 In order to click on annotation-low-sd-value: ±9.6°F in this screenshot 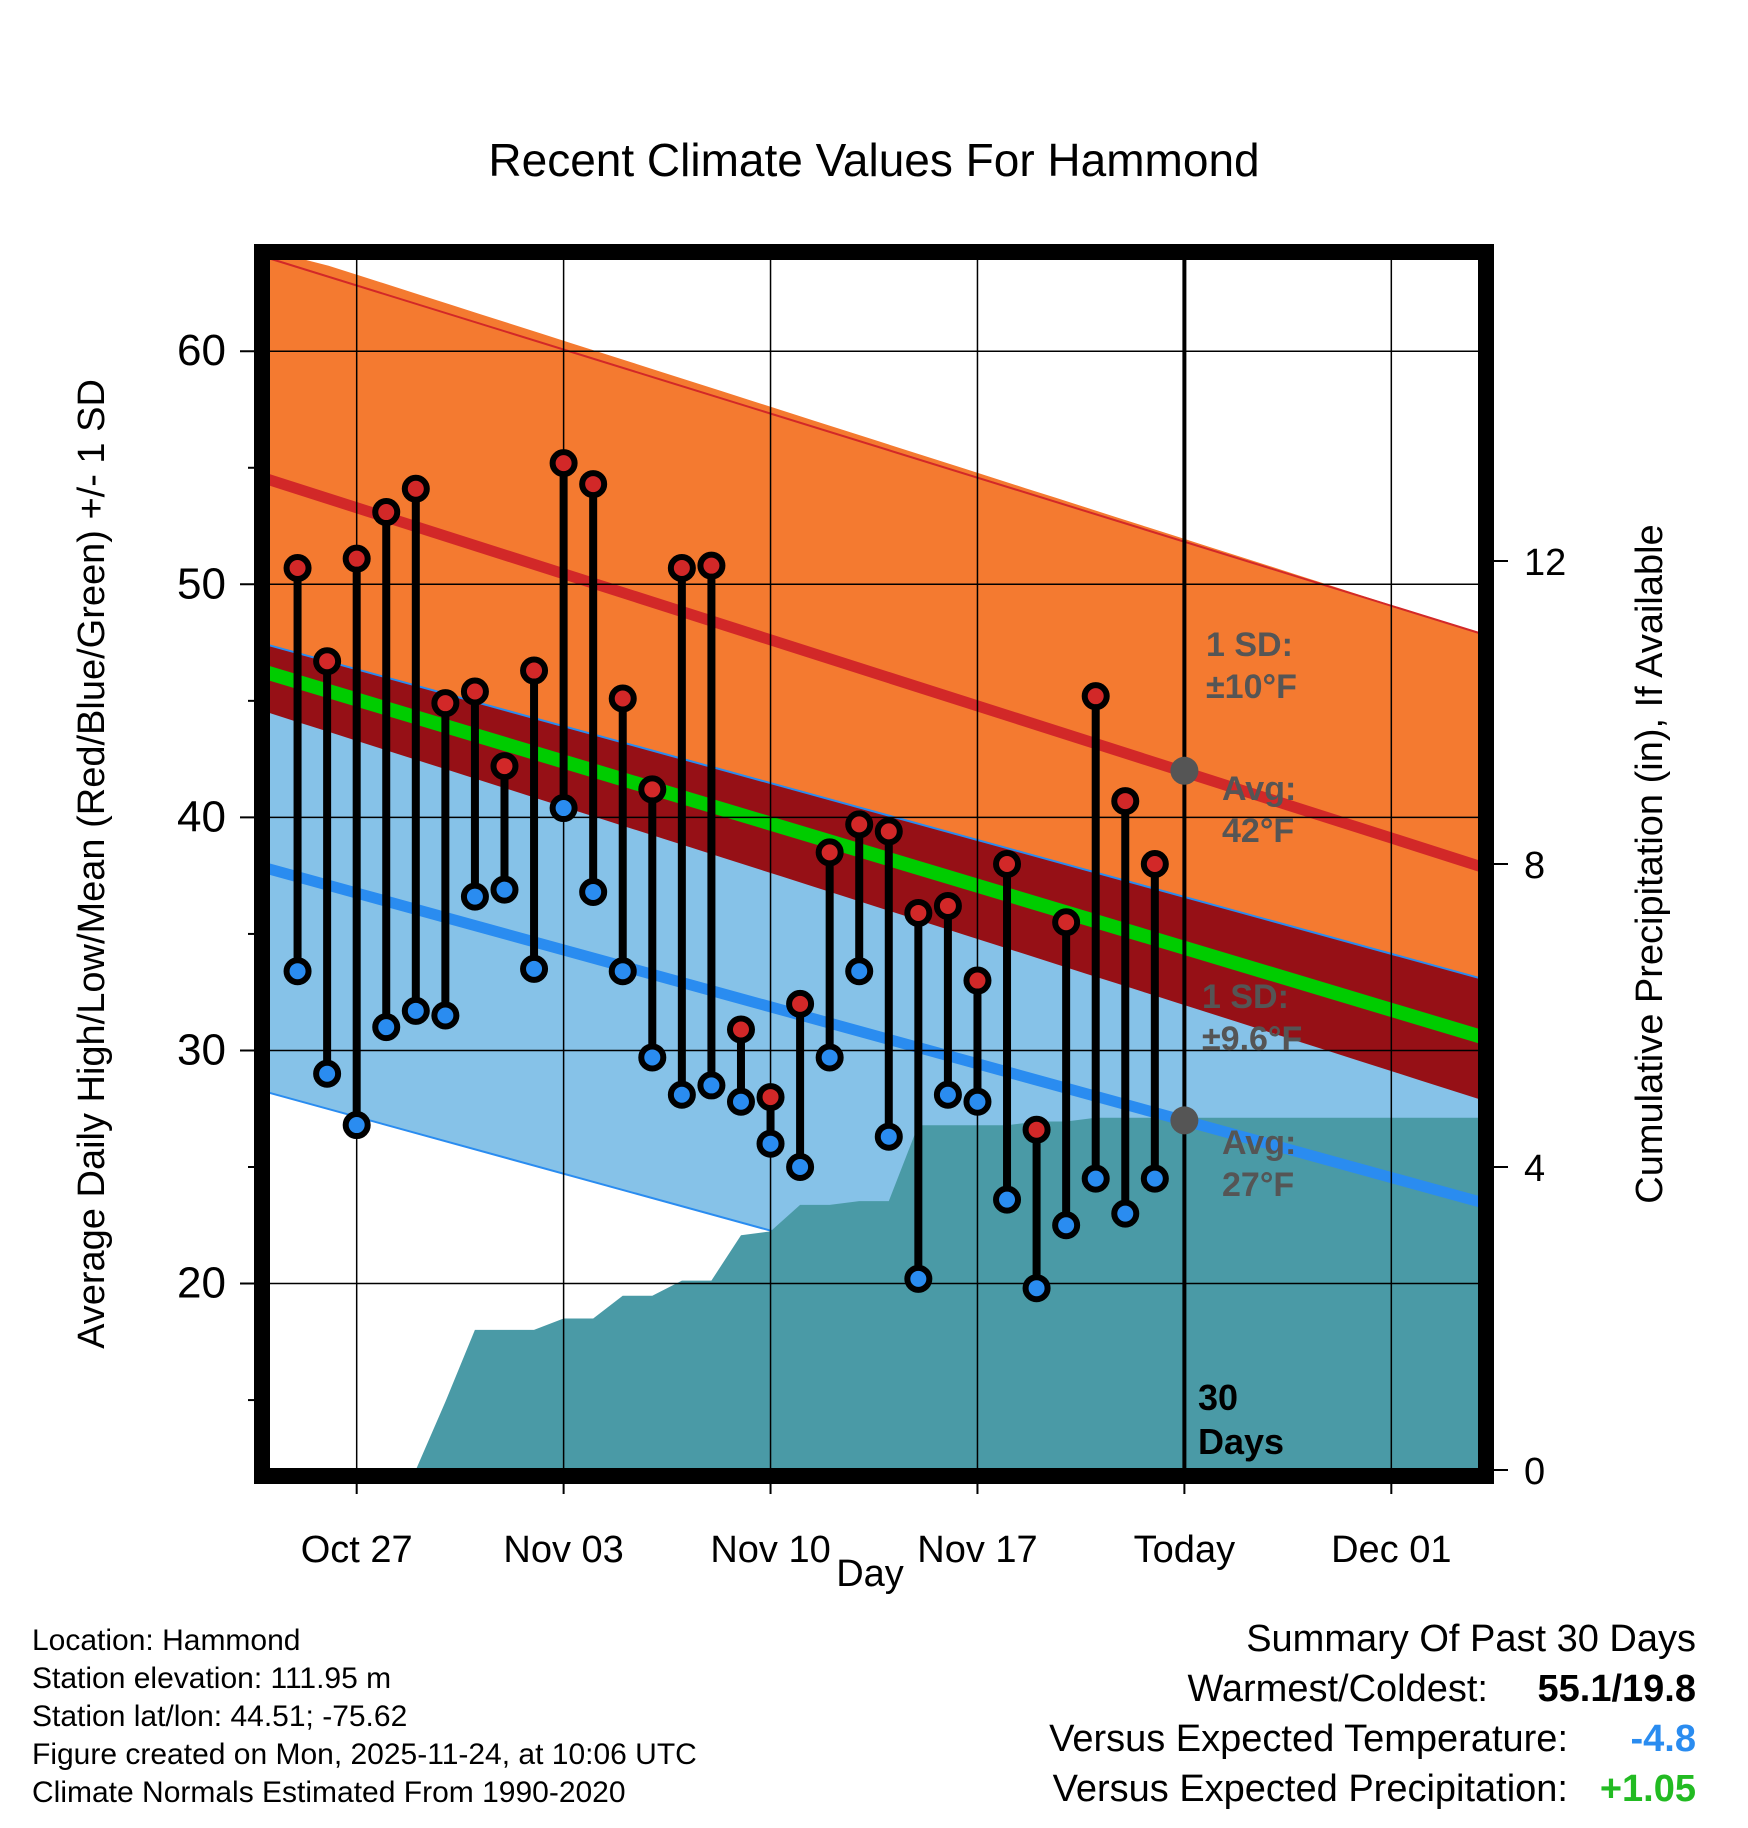, I will do `click(1252, 1039)`.